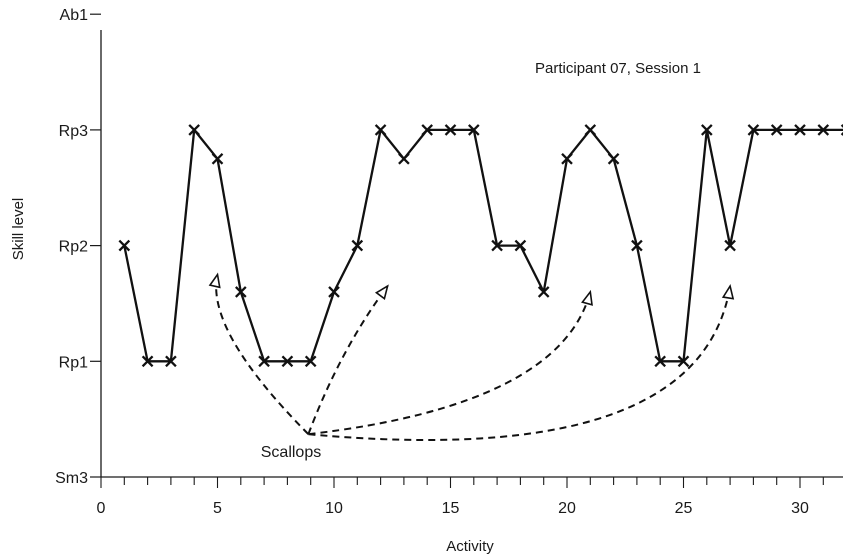  What do you see at coordinates (18, 229) in the screenshot?
I see `y-axis-title: Skill level` at bounding box center [18, 229].